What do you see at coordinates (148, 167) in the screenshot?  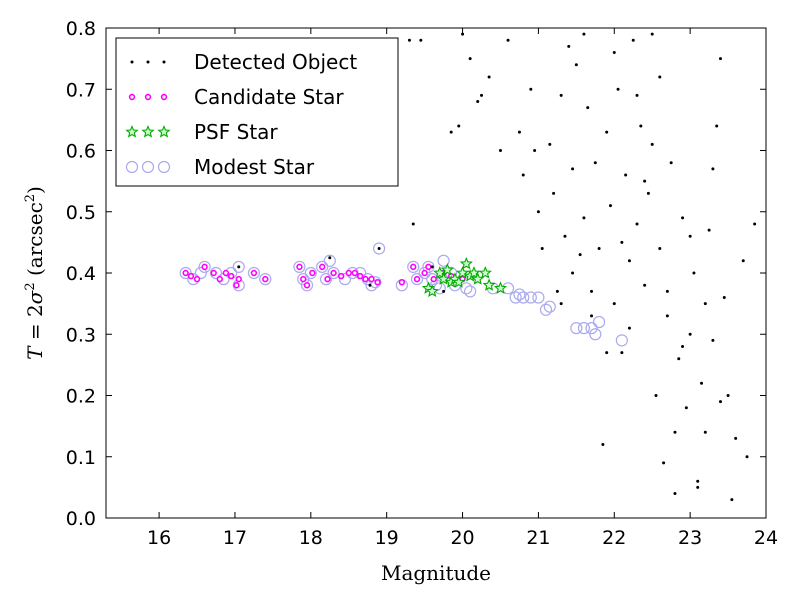 I see `legend-marker-modest` at bounding box center [148, 167].